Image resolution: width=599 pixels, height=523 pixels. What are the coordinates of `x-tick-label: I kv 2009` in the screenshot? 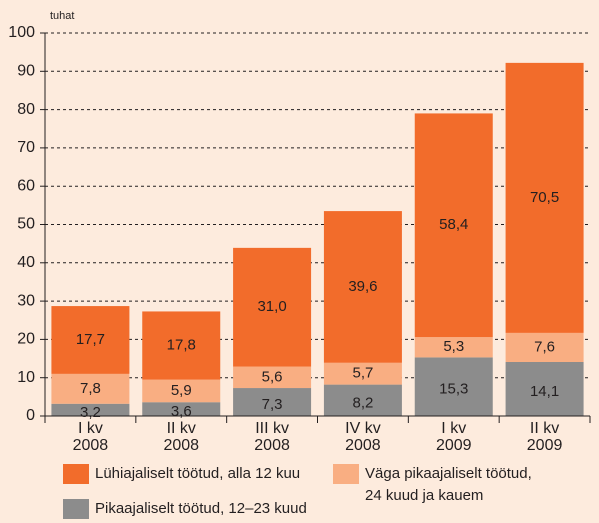 It's located at (454, 437).